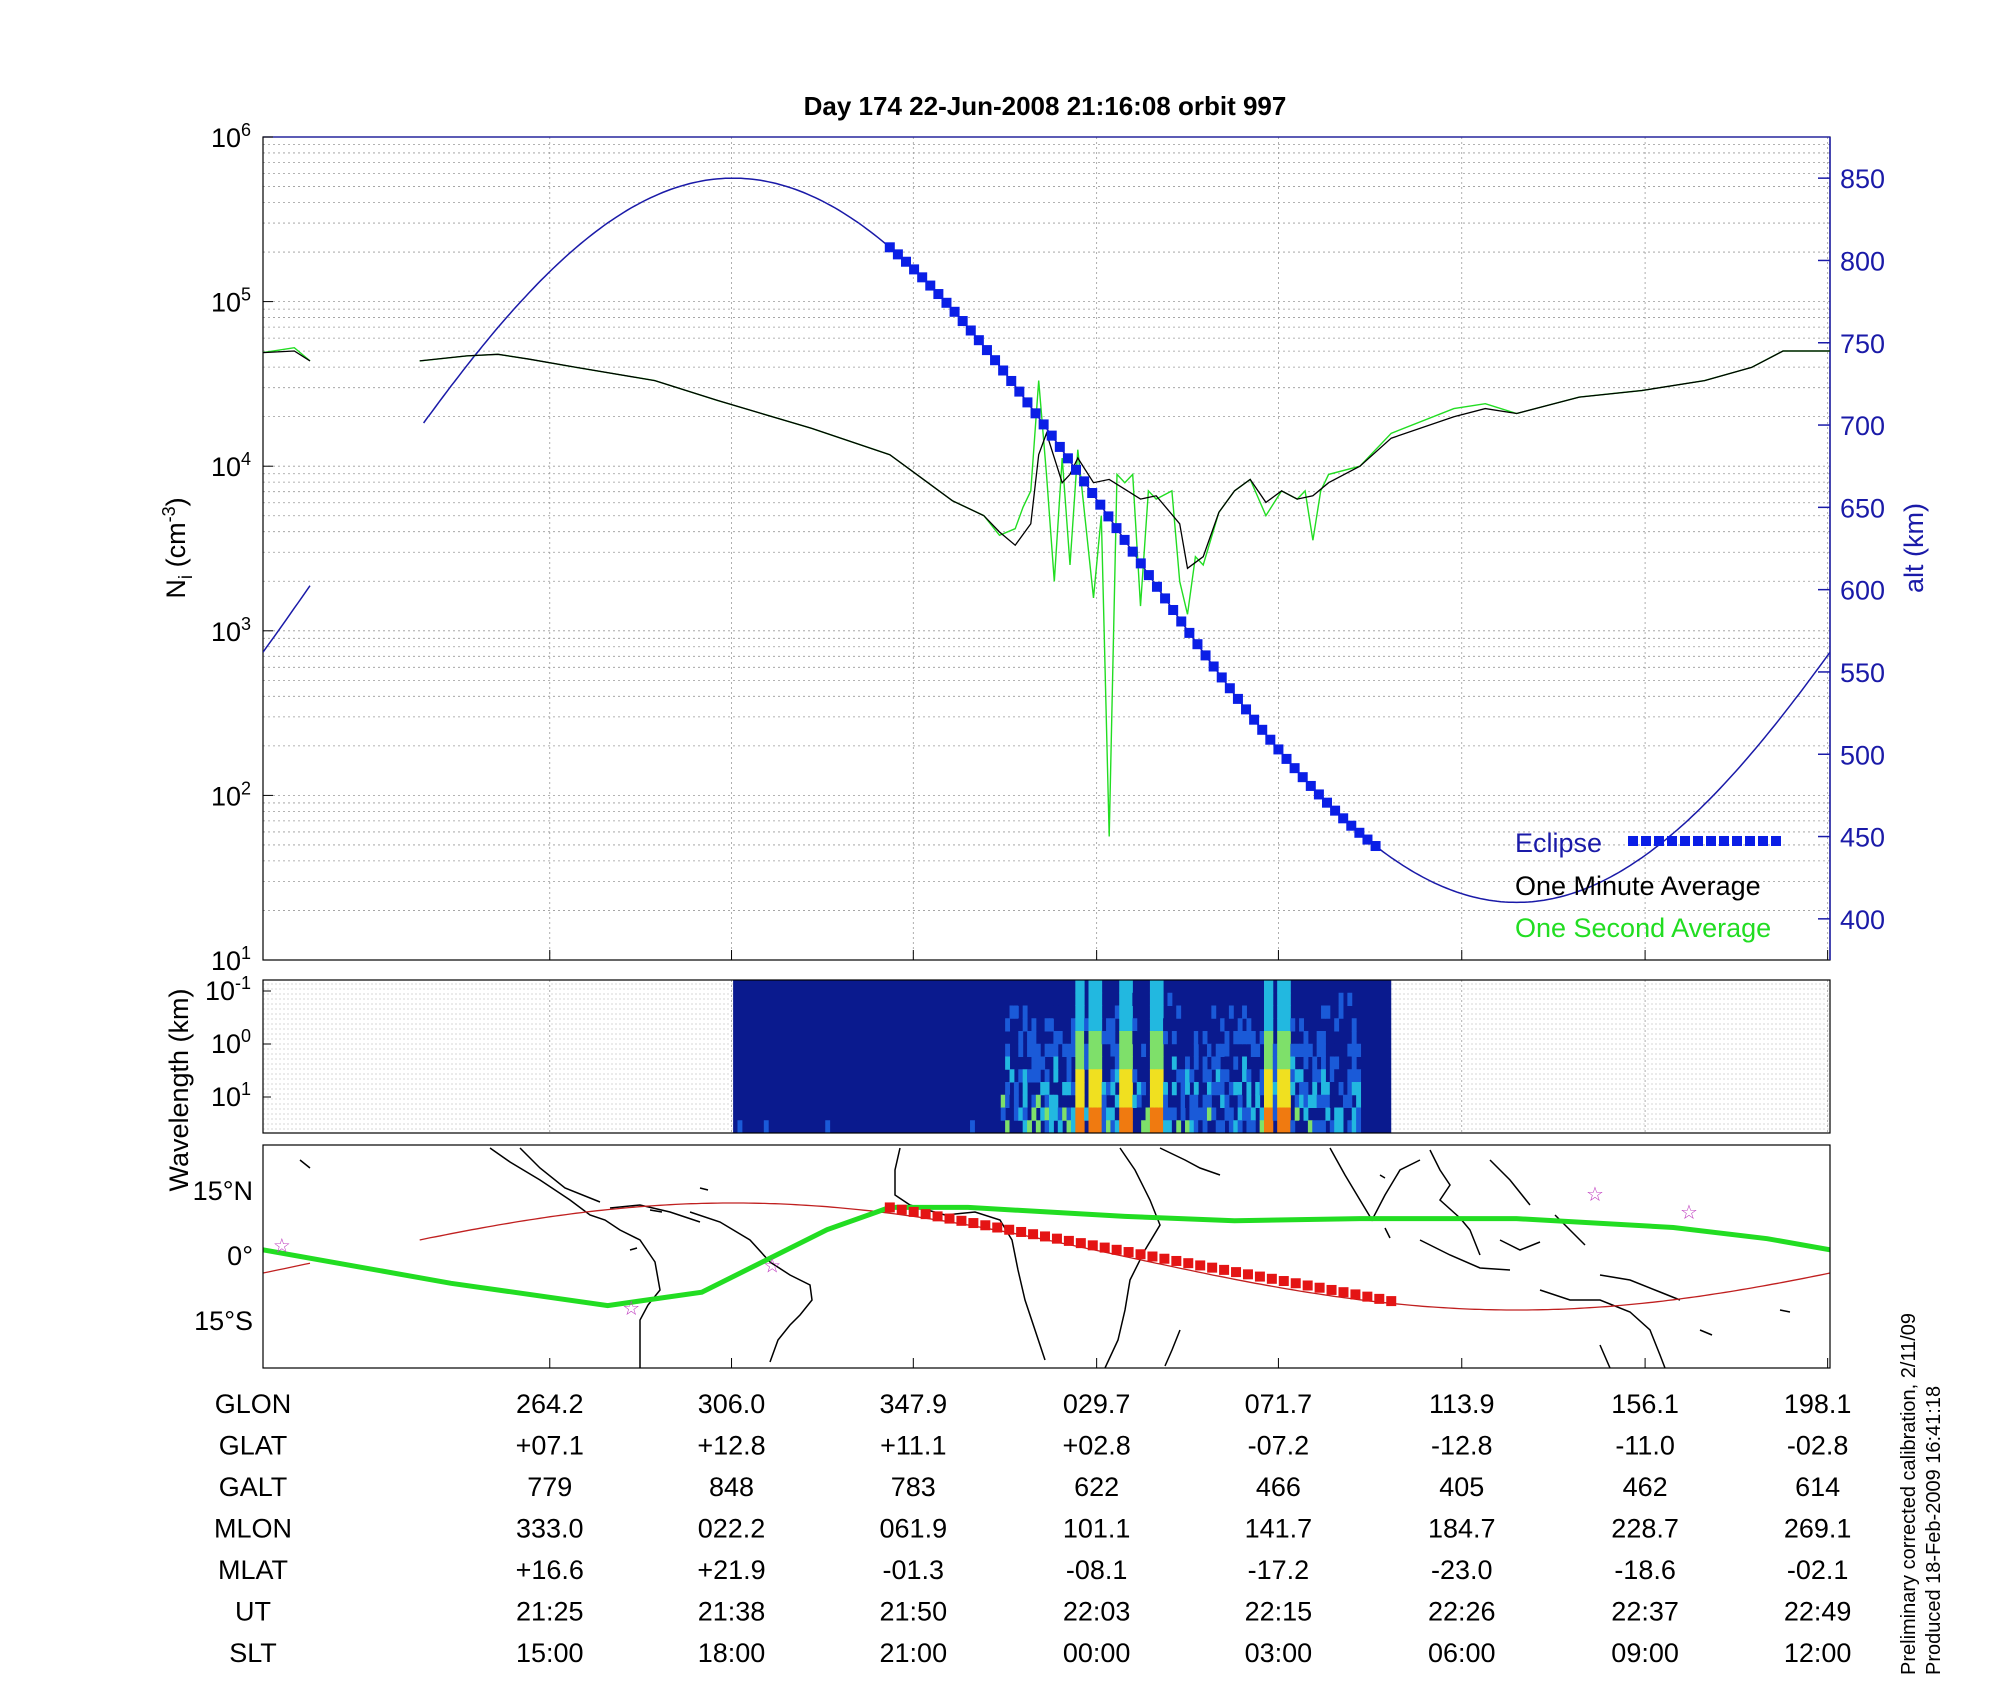 This screenshot has width=2000, height=1700. Describe the element at coordinates (550, 1446) in the screenshot. I see `table-cell: +07.1` at that location.